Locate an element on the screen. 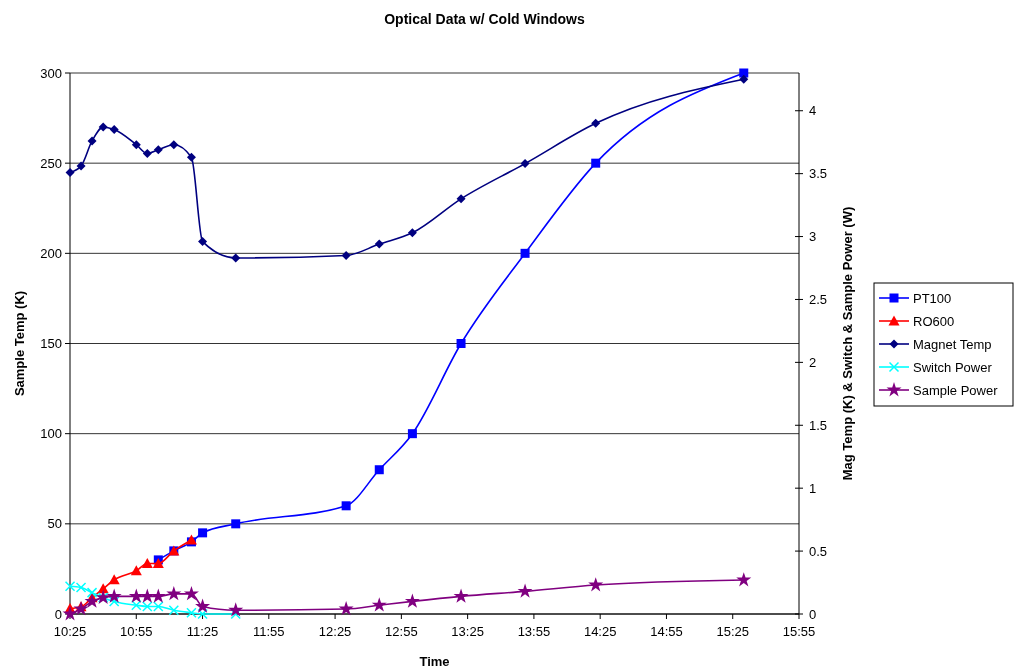 This screenshot has height=670, width=1015. y-tick-label: 200 is located at coordinates (51, 253).